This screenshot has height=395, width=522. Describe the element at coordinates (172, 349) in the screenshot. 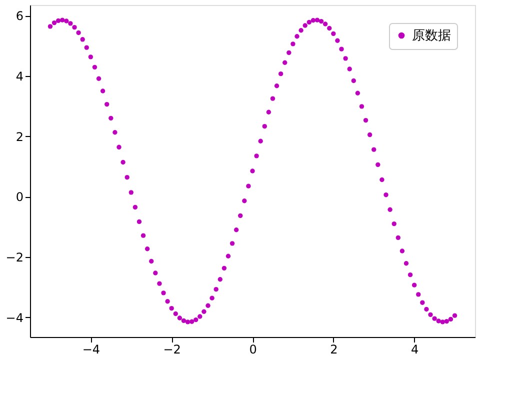

I see `x-tick-label: −2` at that location.